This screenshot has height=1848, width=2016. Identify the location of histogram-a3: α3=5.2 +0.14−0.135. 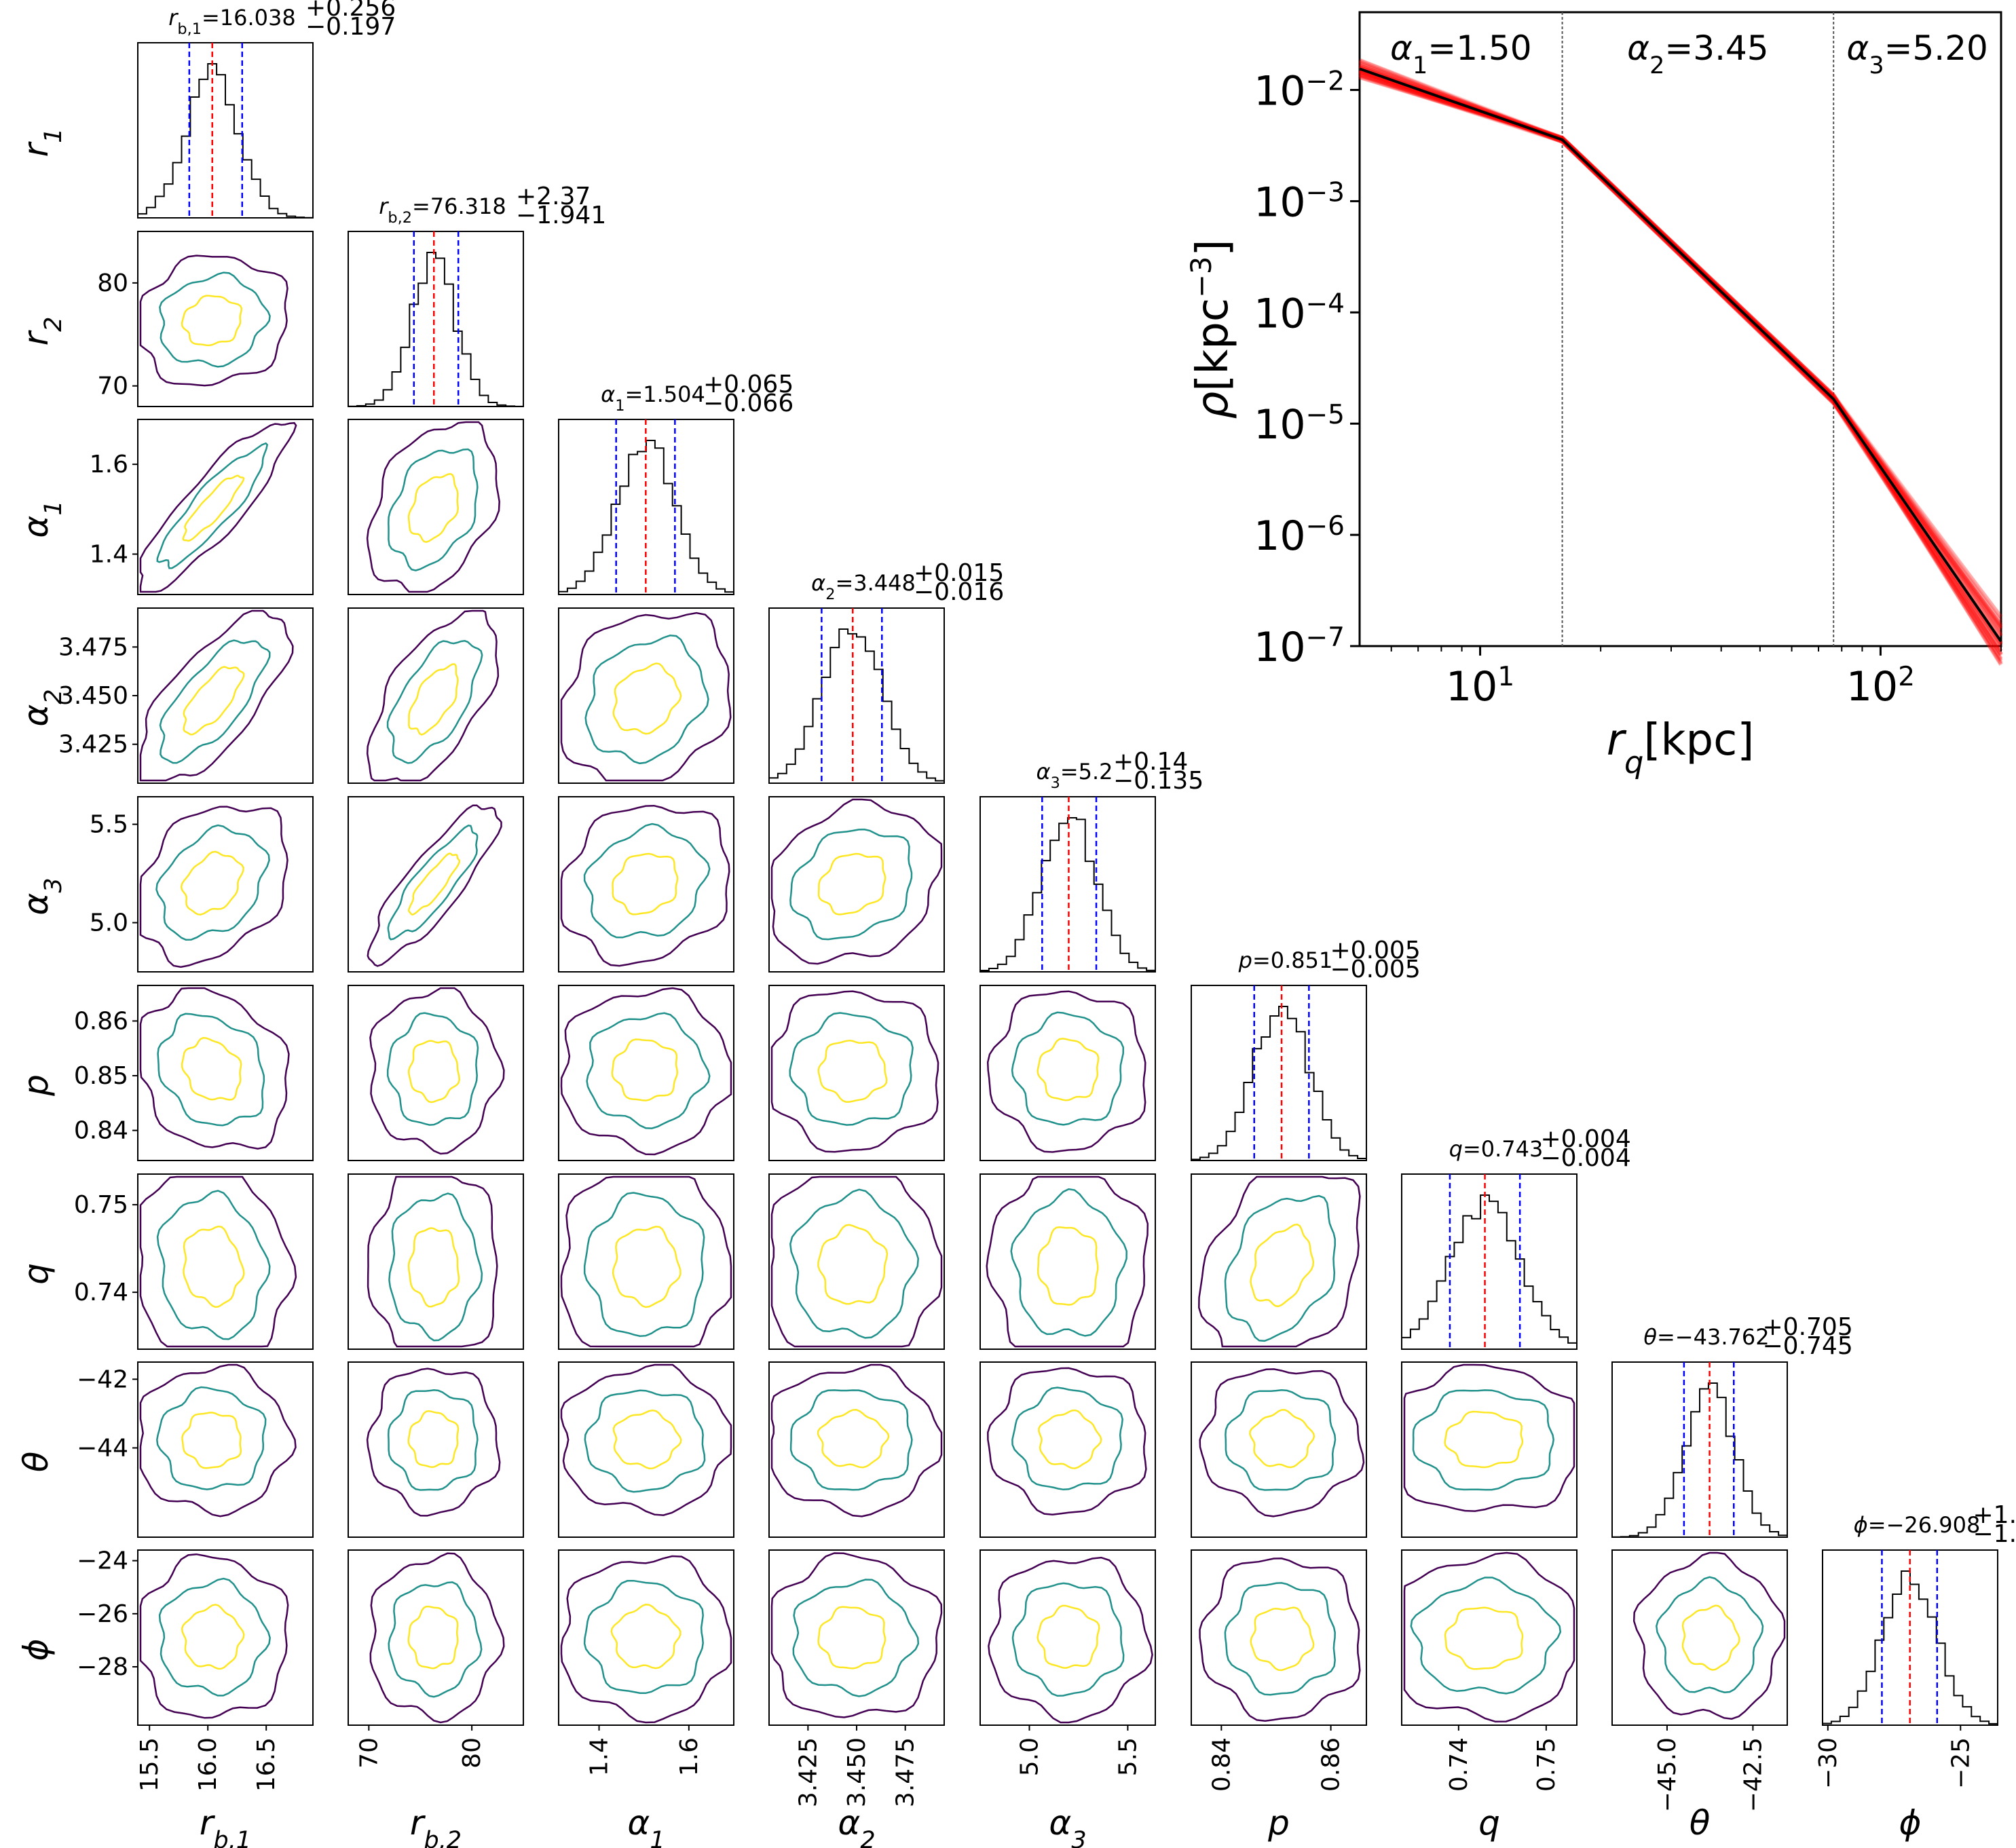
(1091, 860).